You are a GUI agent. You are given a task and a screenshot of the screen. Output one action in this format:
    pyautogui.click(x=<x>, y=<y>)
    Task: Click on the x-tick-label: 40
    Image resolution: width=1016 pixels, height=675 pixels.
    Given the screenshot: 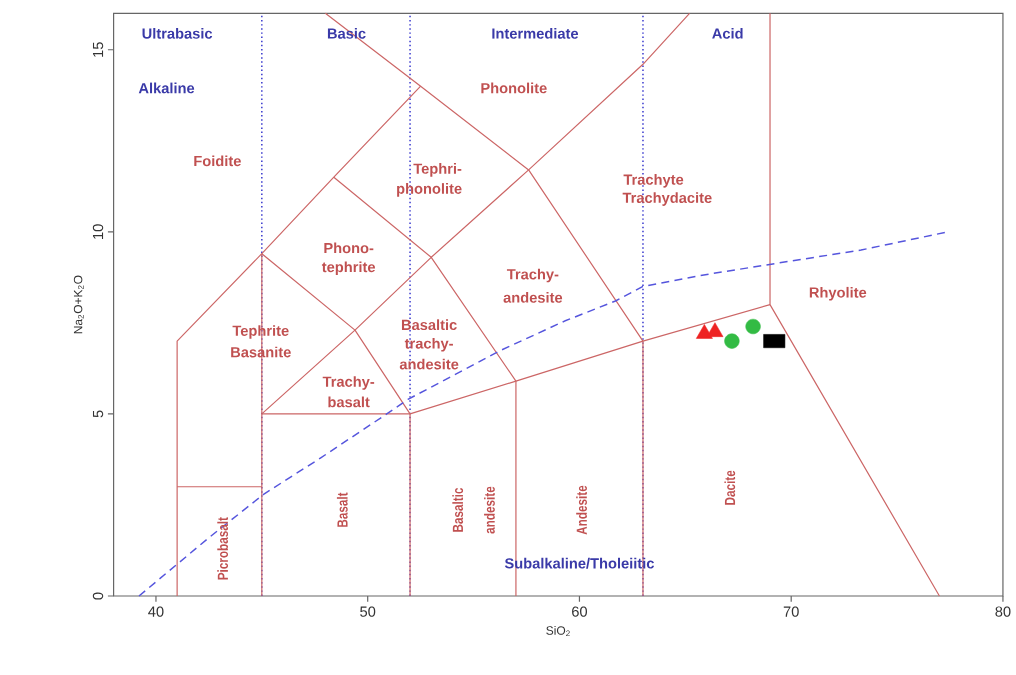 What is the action you would take?
    pyautogui.click(x=156, y=611)
    